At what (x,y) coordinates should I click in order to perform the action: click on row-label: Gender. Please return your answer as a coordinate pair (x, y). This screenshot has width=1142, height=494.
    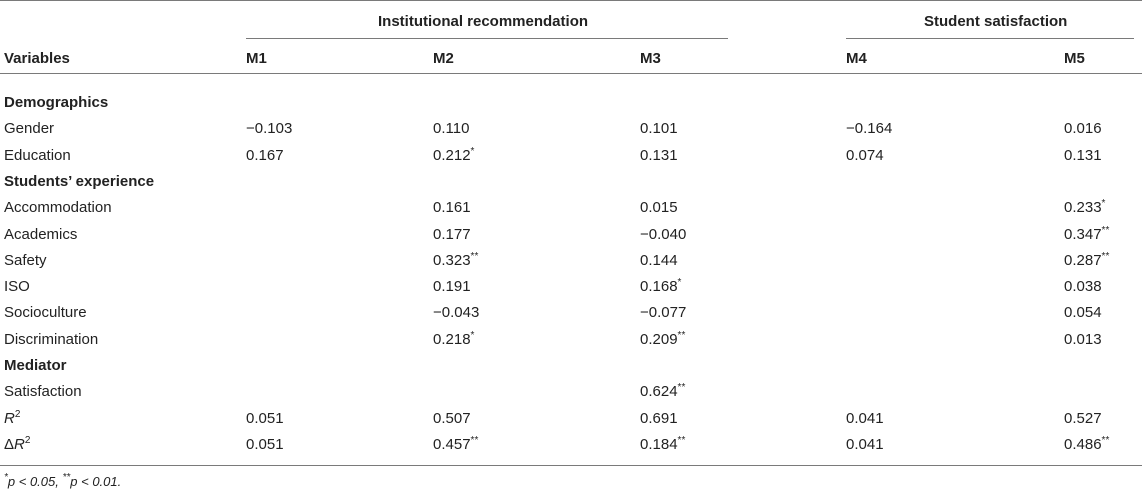
    Looking at the image, I should click on (29, 128).